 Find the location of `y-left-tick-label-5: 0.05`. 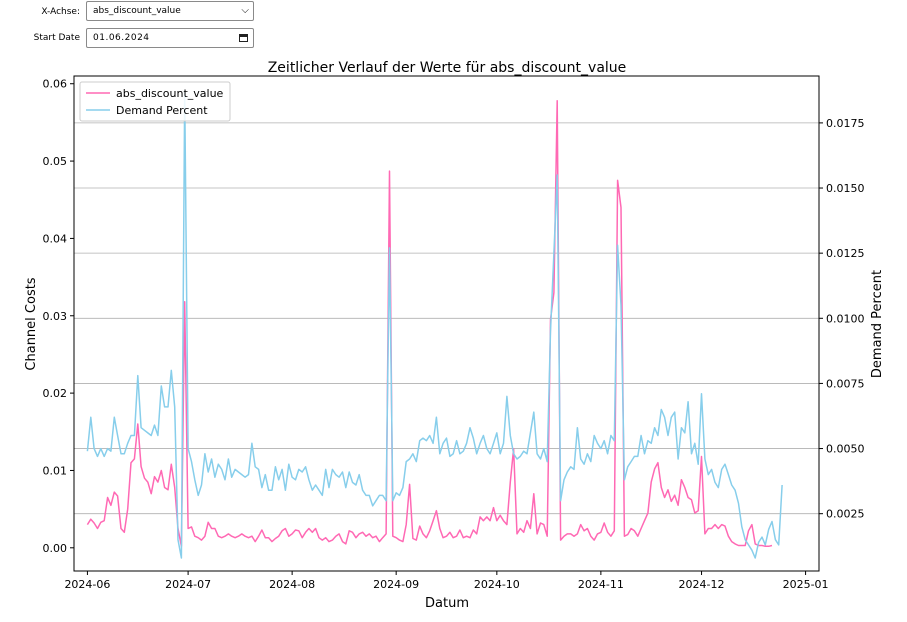

y-left-tick-label-5: 0.05 is located at coordinates (55, 161).